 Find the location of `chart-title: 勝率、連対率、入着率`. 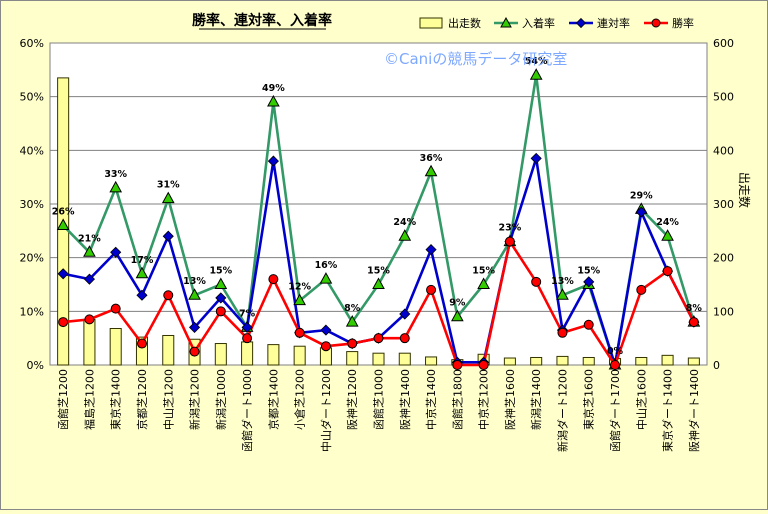

chart-title: 勝率、連対率、入着率 is located at coordinates (262, 20).